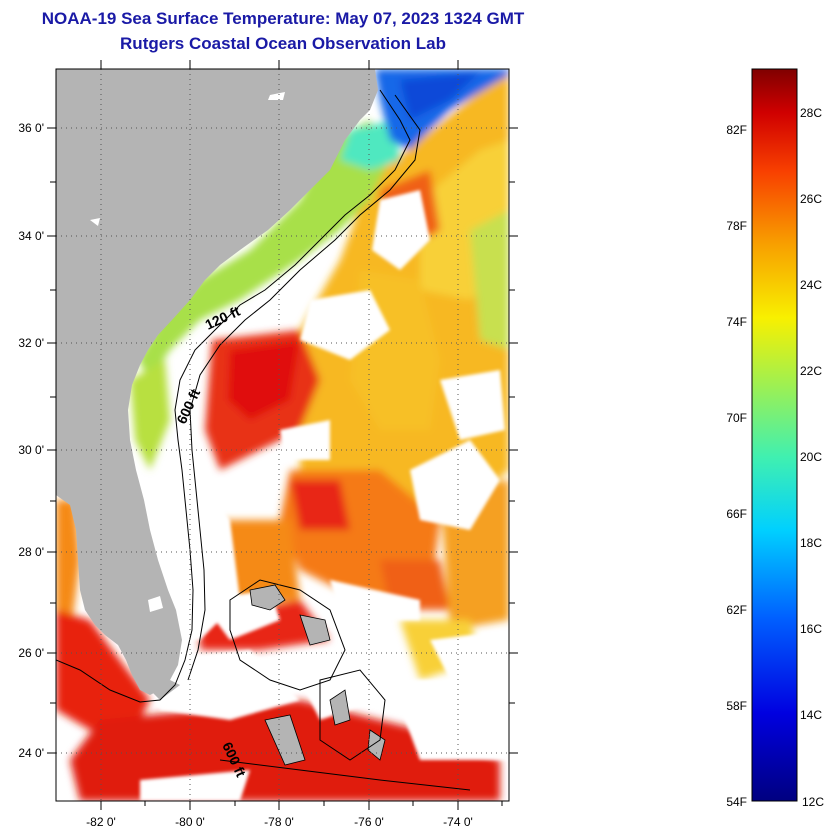 The image size is (833, 832). Describe the element at coordinates (811, 543) in the screenshot. I see `colorbar-c-label: 18C` at that location.